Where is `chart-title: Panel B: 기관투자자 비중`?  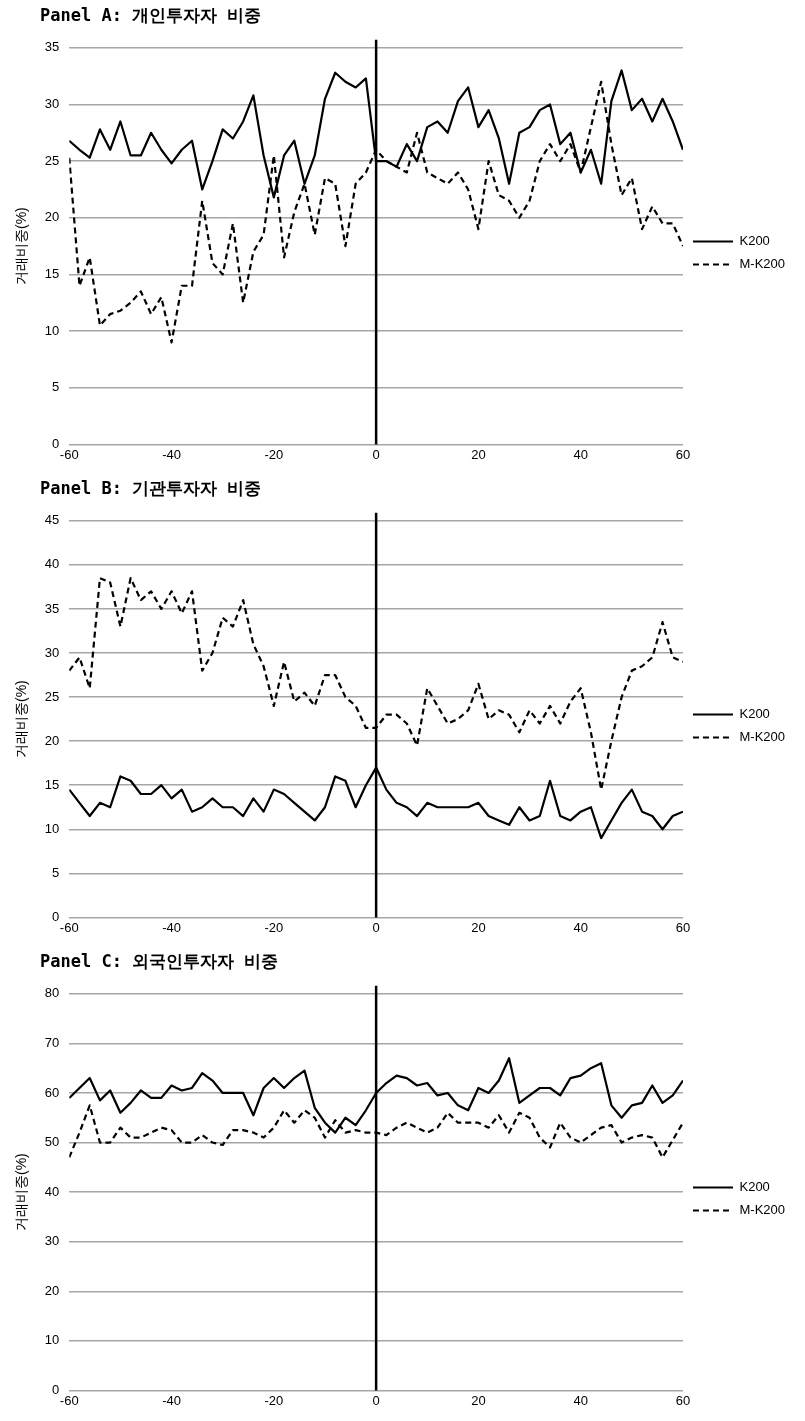
chart-title: Panel B: 기관투자자 비중 is located at coordinates (151, 488).